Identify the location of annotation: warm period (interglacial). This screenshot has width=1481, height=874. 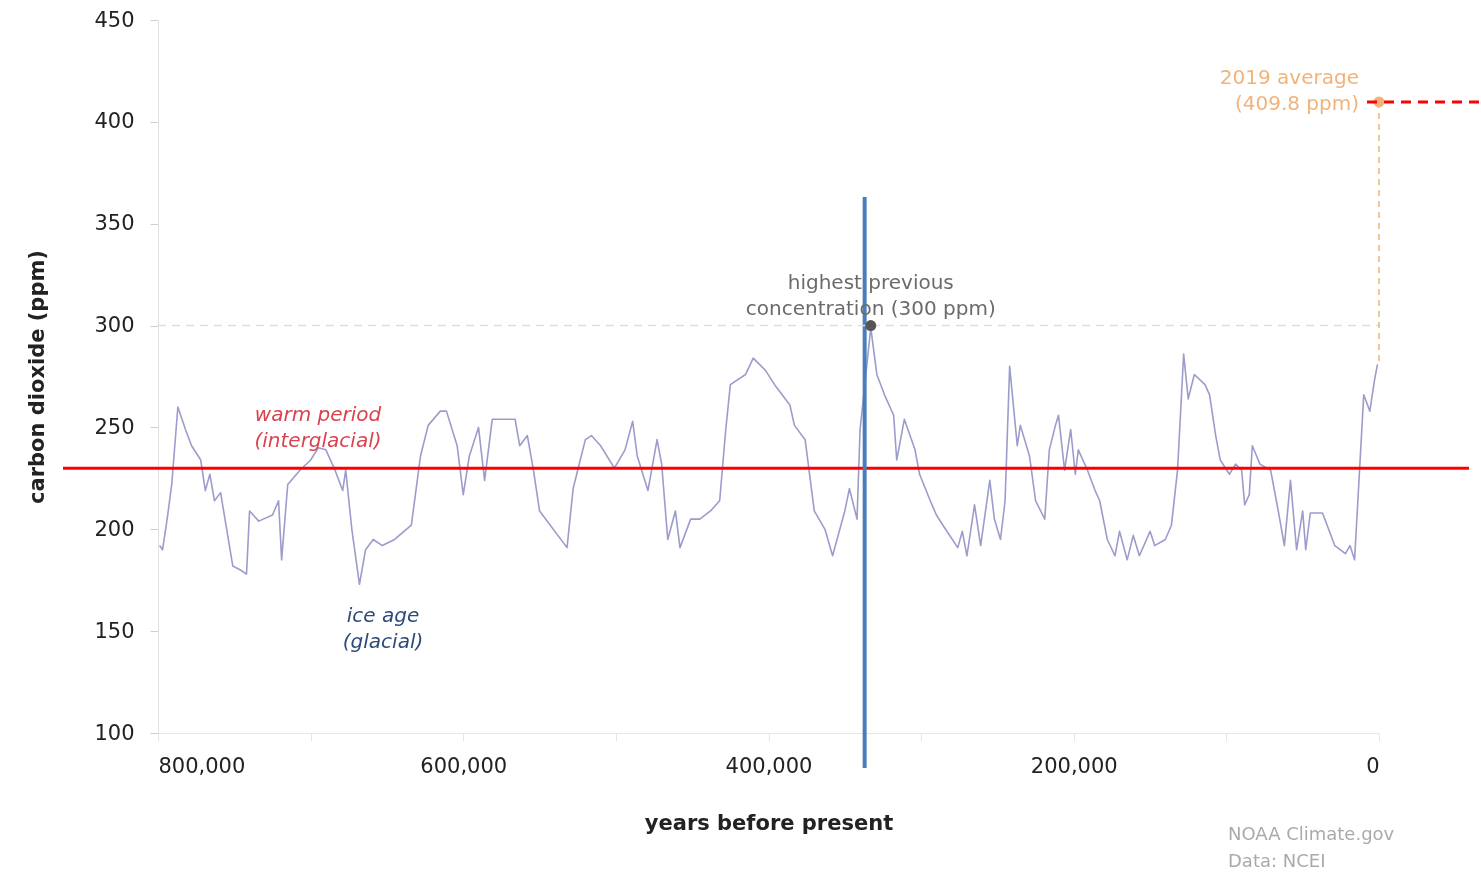
(318, 427).